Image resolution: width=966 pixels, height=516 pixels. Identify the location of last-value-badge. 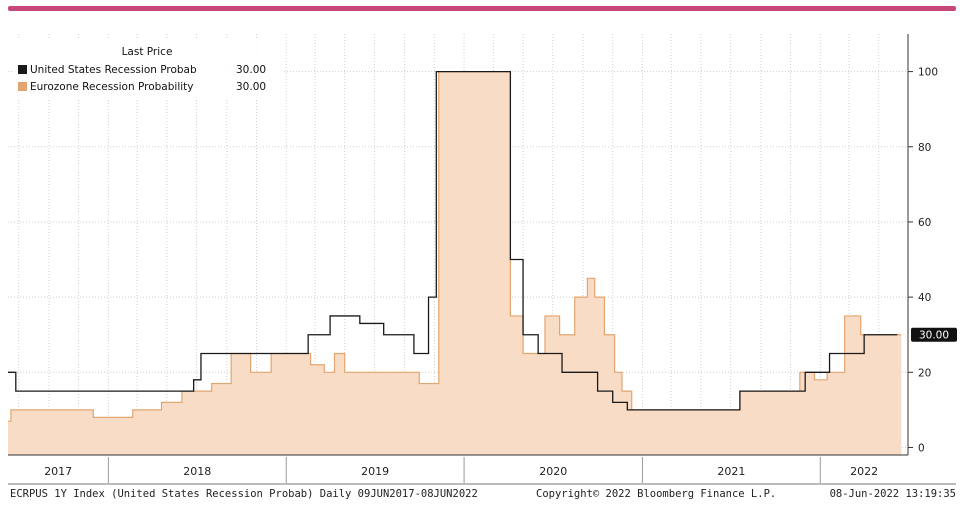
(934, 334).